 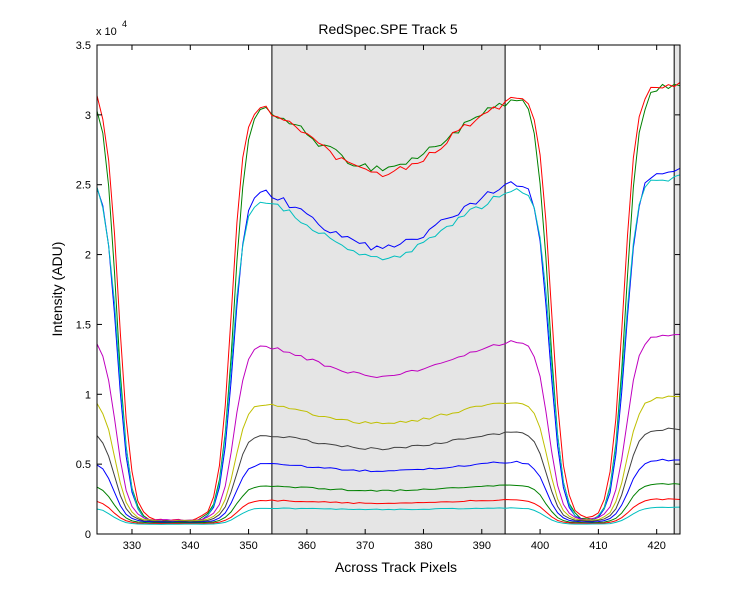 What do you see at coordinates (57, 289) in the screenshot?
I see `y-axis-label: Intensity (ADU)` at bounding box center [57, 289].